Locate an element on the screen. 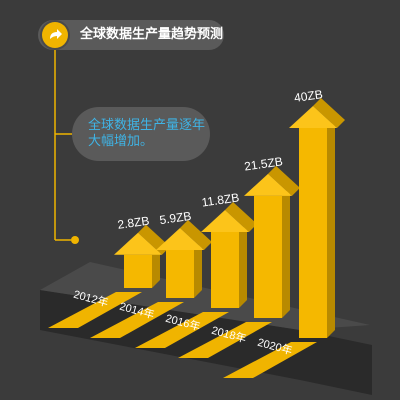 The height and width of the screenshot is (400, 400). value-label: 40ZB is located at coordinates (308, 96).